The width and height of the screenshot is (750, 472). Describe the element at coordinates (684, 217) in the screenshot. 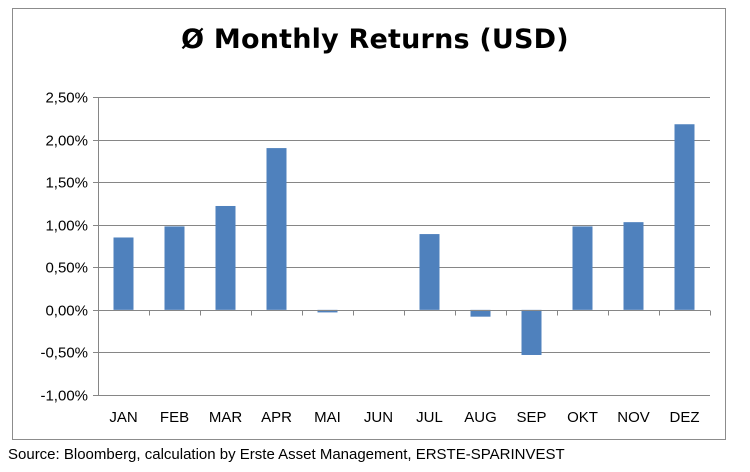

I see `bar-dez` at that location.